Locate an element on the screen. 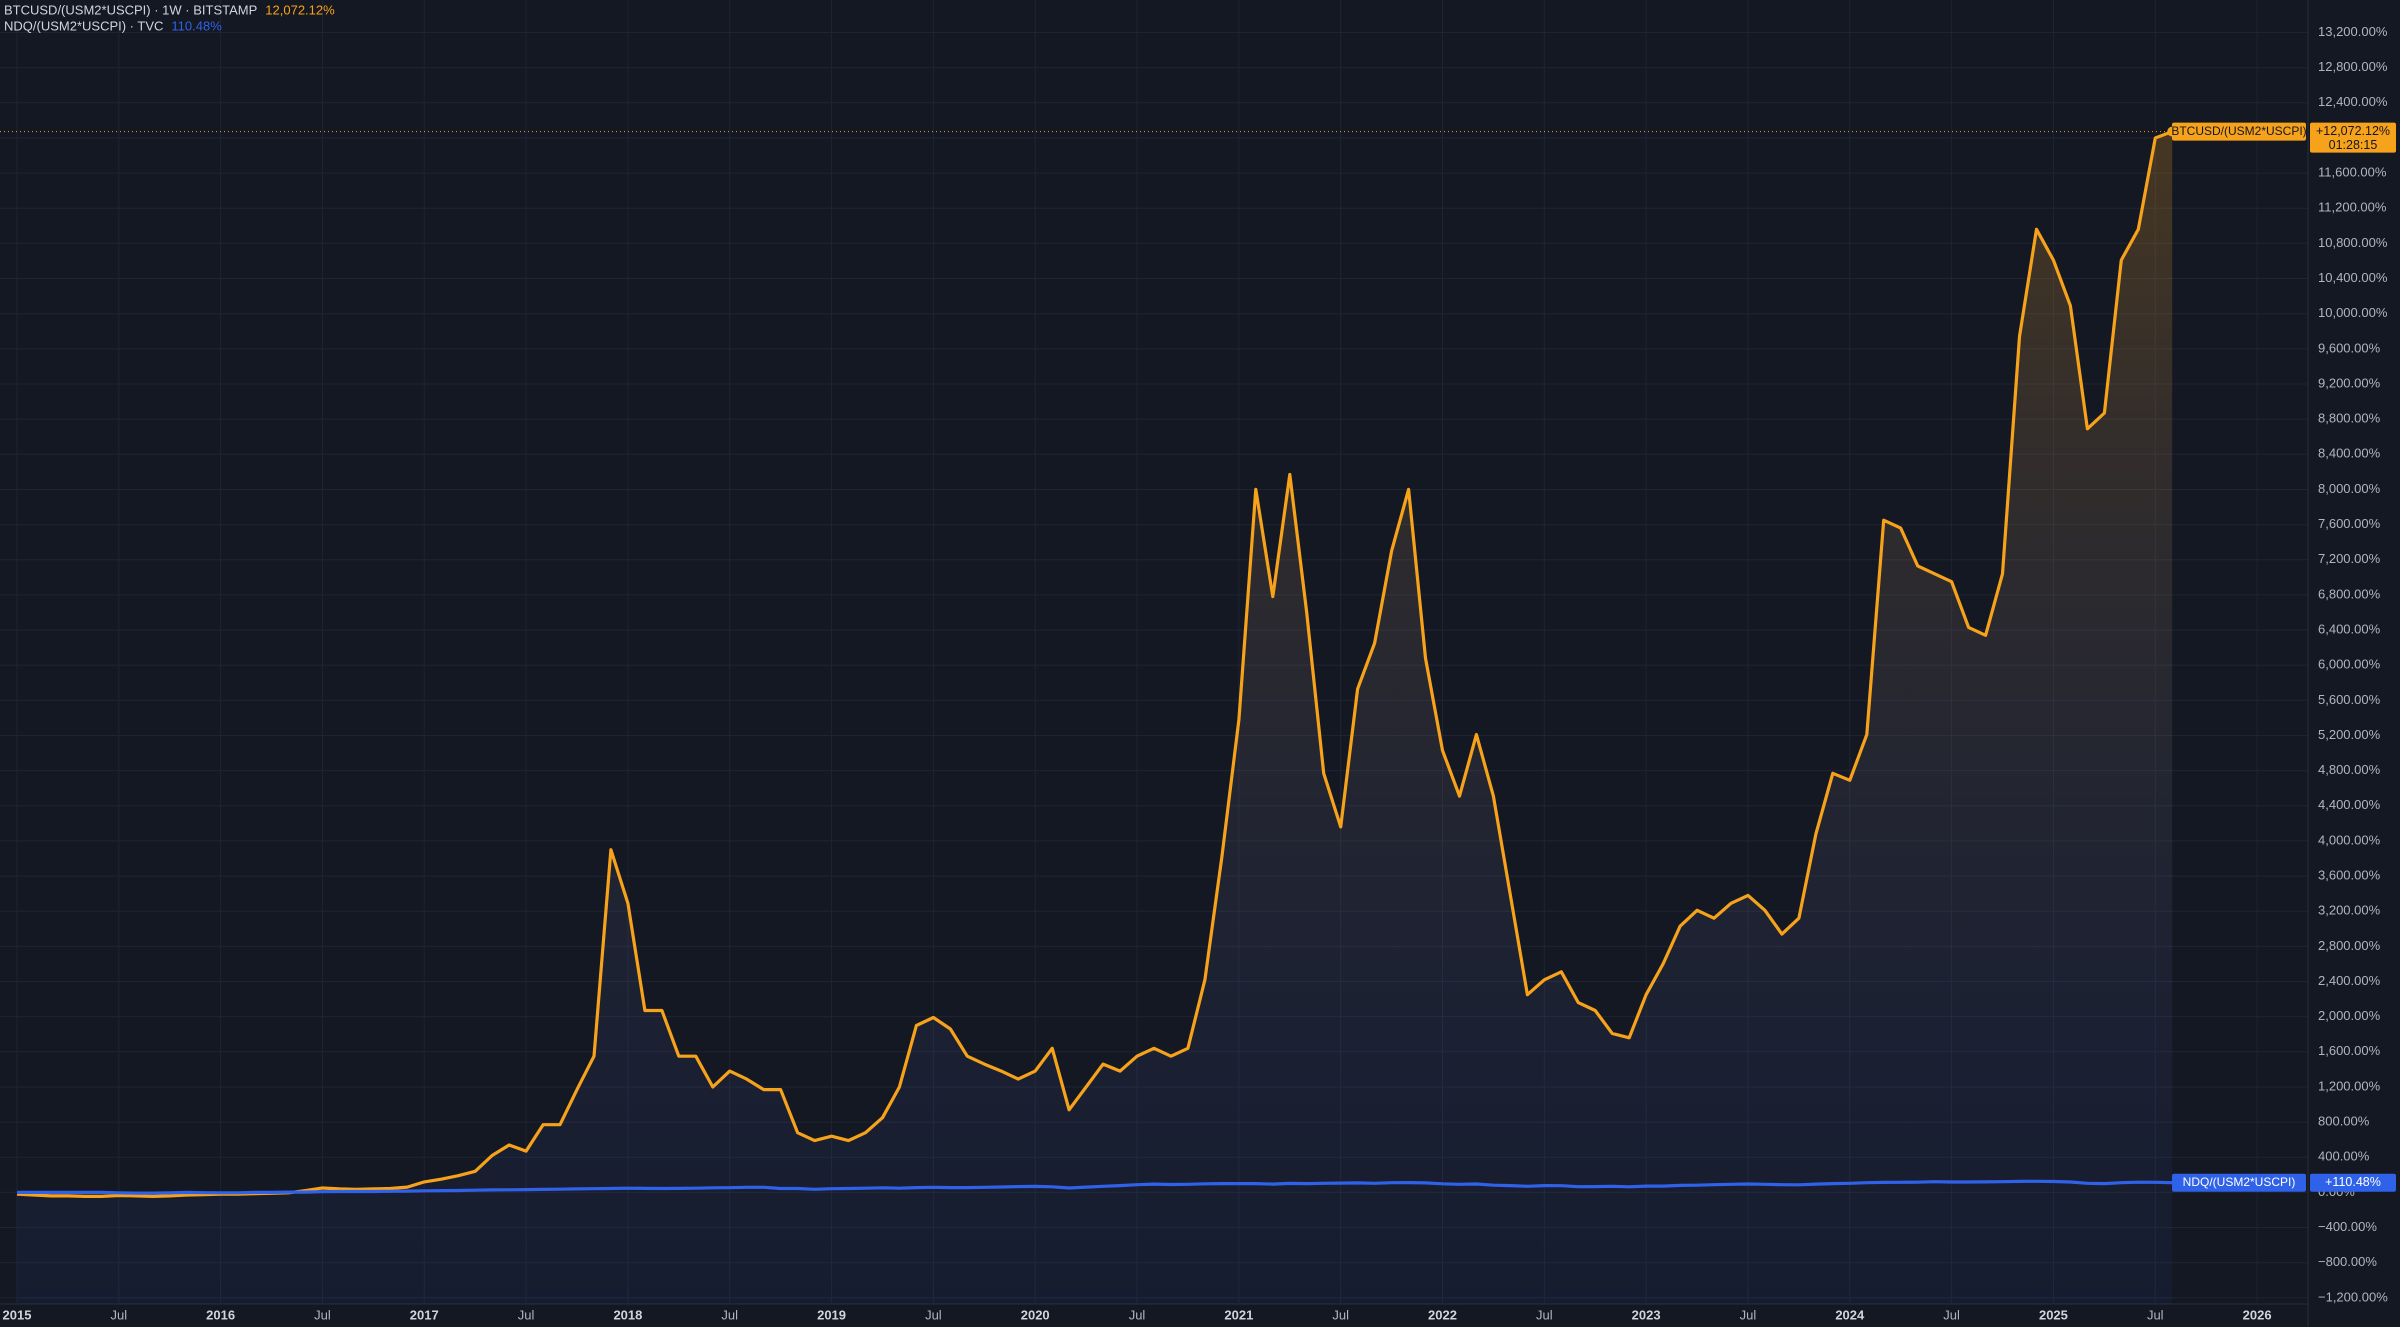 The height and width of the screenshot is (1327, 2400). y-tick-label: 4,800.00% is located at coordinates (2349, 769).